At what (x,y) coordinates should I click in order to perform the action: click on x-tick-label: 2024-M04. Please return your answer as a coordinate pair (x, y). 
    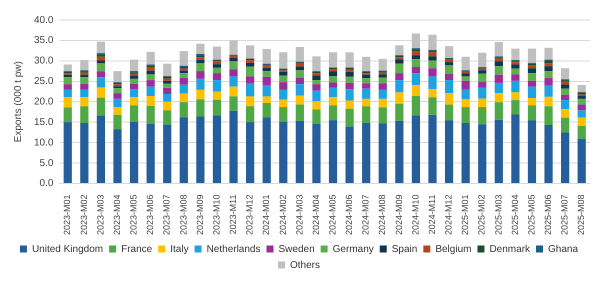
    Looking at the image, I should click on (315, 215).